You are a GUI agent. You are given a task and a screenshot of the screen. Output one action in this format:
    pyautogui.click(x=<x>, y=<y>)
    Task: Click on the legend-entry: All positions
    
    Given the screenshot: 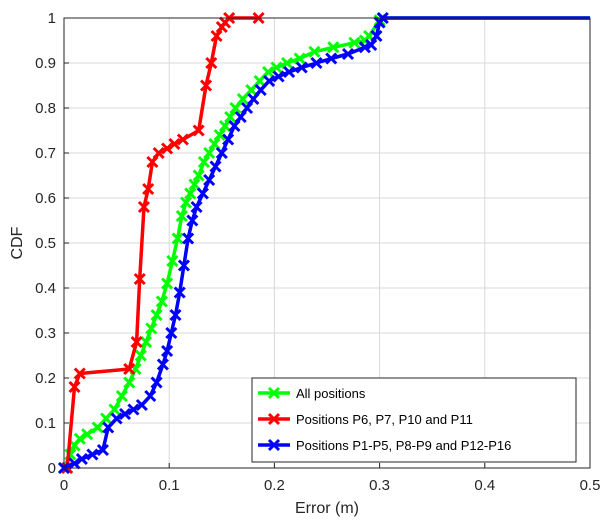 What is the action you would take?
    pyautogui.click(x=312, y=393)
    